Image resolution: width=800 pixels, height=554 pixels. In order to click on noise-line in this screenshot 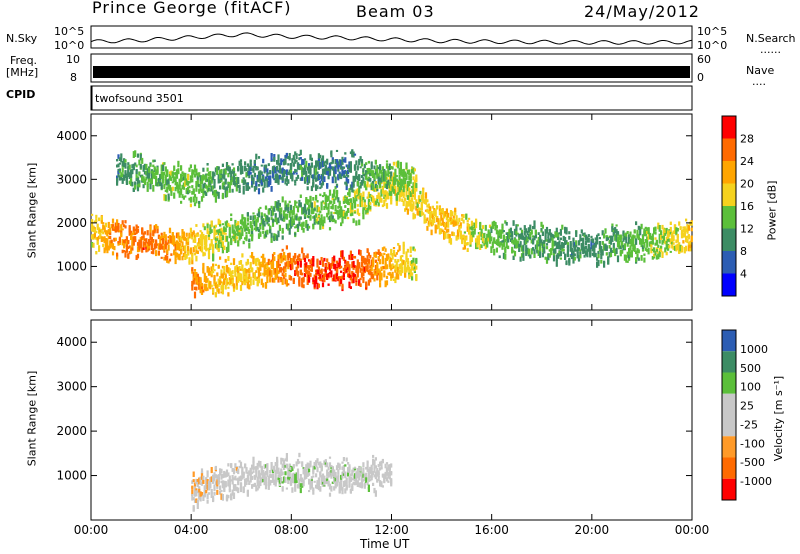, I will do `click(391, 38)`.